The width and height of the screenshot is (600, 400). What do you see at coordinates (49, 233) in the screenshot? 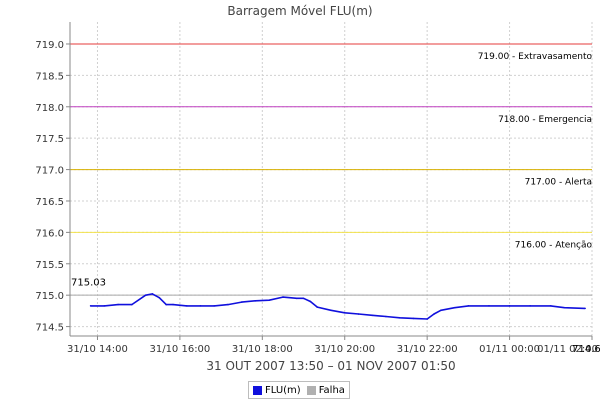
I see `y-tick-label: 716.0` at bounding box center [49, 233].